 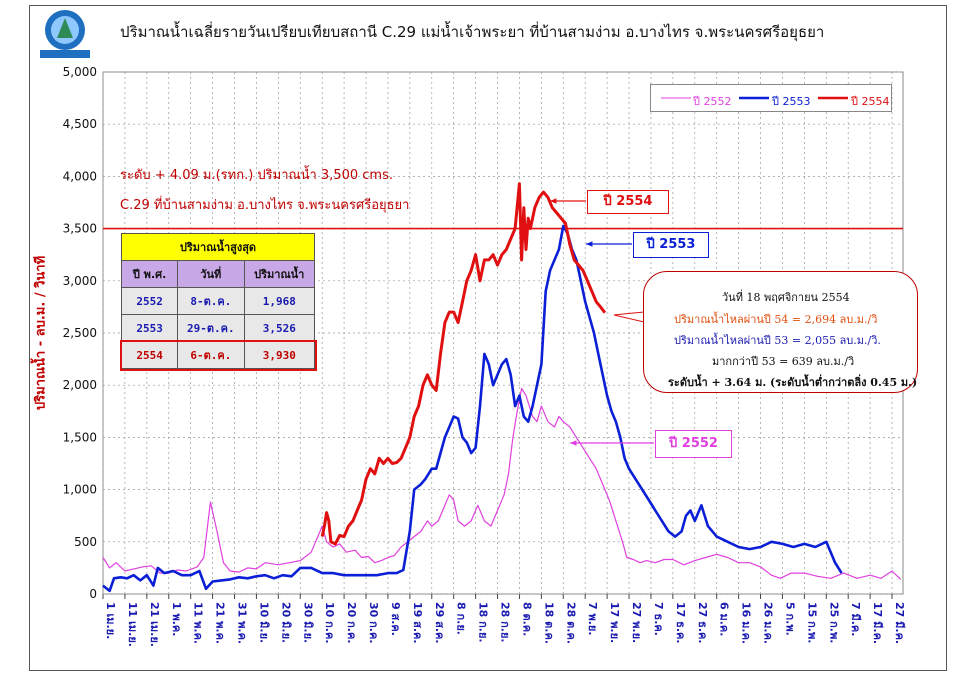 What do you see at coordinates (149, 301) in the screenshot?
I see `row-2552-year: 2552` at bounding box center [149, 301].